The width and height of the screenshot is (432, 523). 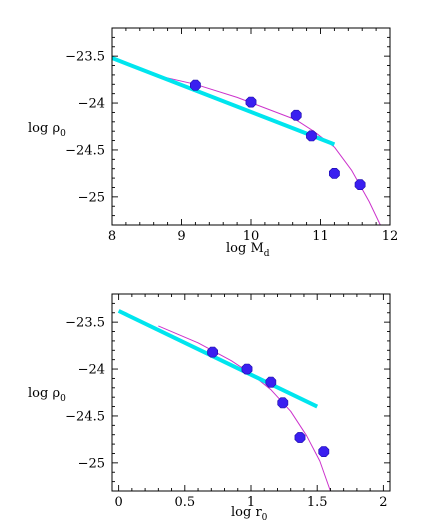 What do you see at coordinates (383, 502) in the screenshot?
I see `x-tick-label-2-5: 2` at bounding box center [383, 502].